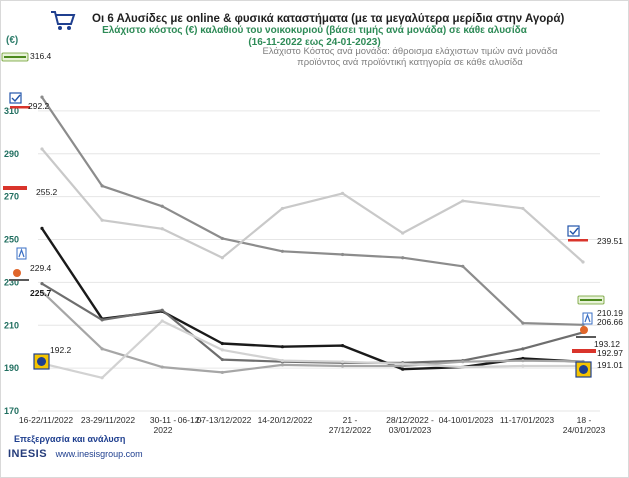  I want to click on sklavenitis-logo-circle, so click(584, 330).